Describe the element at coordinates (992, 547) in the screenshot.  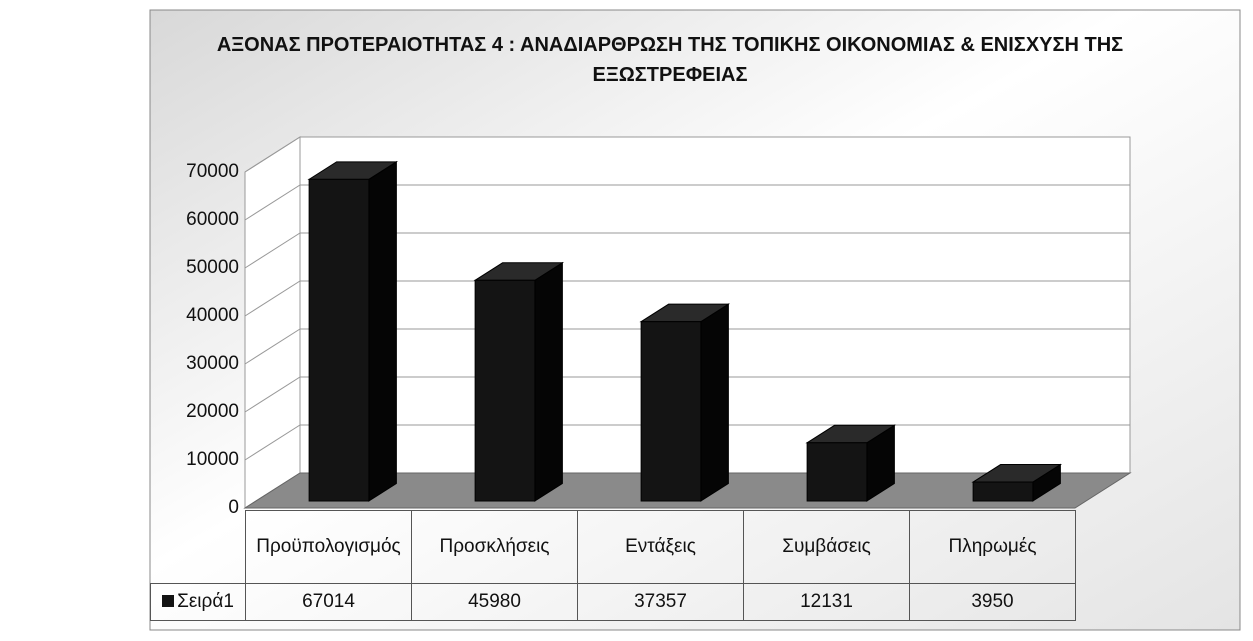
I see `category-cell: Πληρωμές` at that location.